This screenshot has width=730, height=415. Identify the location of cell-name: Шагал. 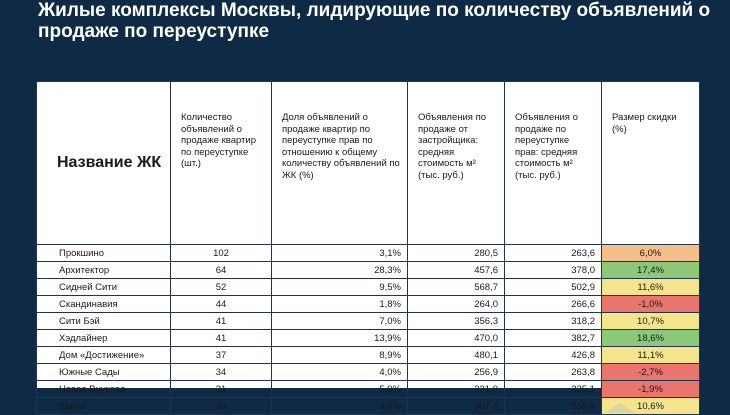
(103, 406).